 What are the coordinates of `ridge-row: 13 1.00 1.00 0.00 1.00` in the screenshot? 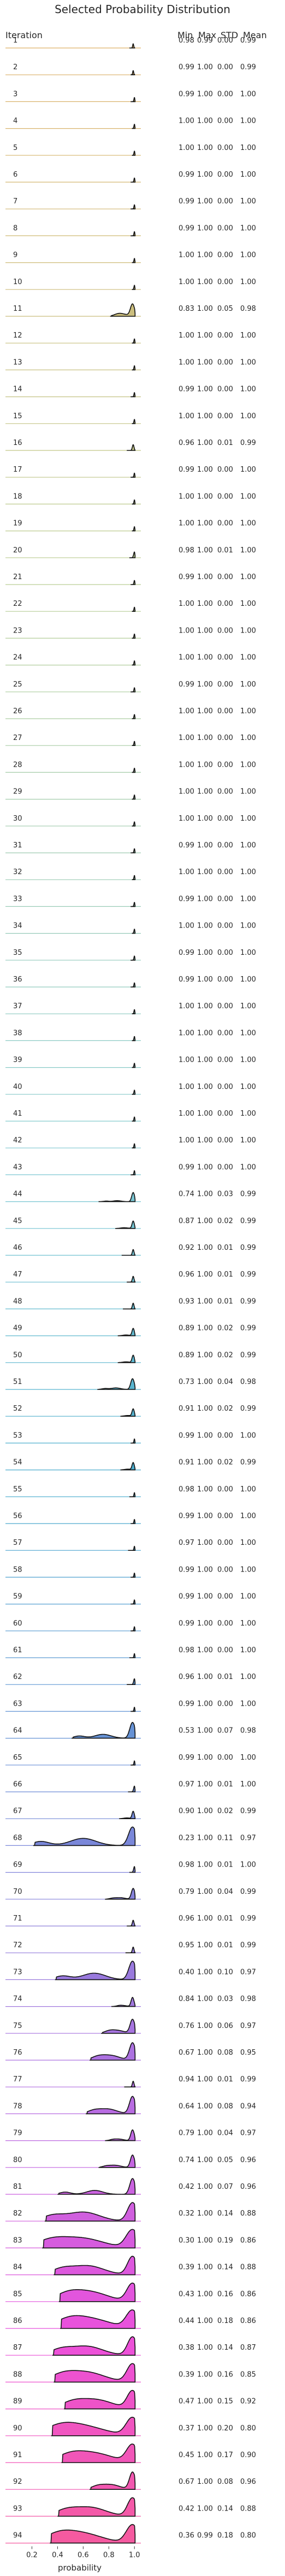 It's located at (130, 364).